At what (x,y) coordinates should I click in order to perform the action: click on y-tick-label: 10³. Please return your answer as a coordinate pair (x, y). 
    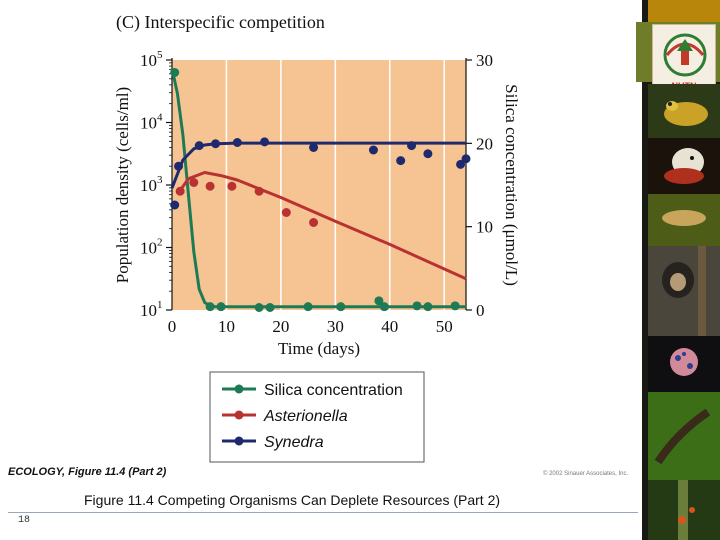
    Looking at the image, I should click on (151, 184).